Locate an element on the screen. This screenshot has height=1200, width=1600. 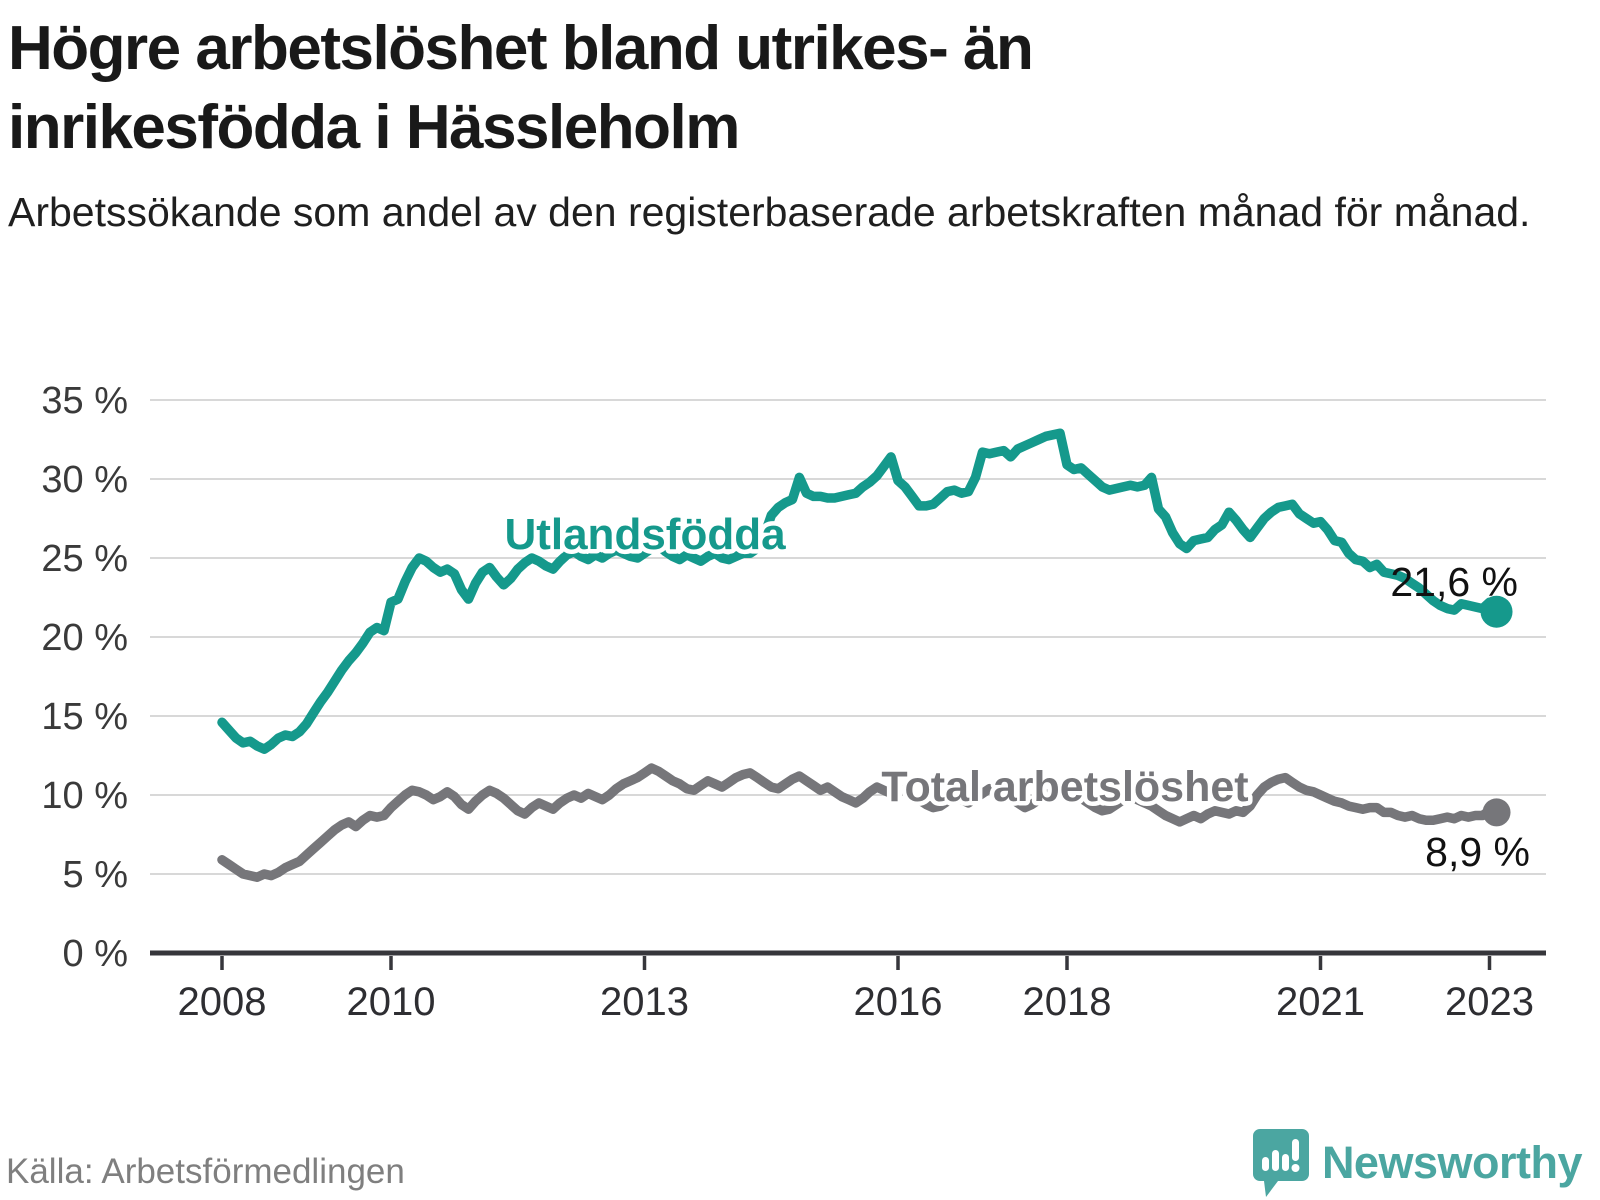
line-total-arbetsloshet-end-dot is located at coordinates (1496, 812).